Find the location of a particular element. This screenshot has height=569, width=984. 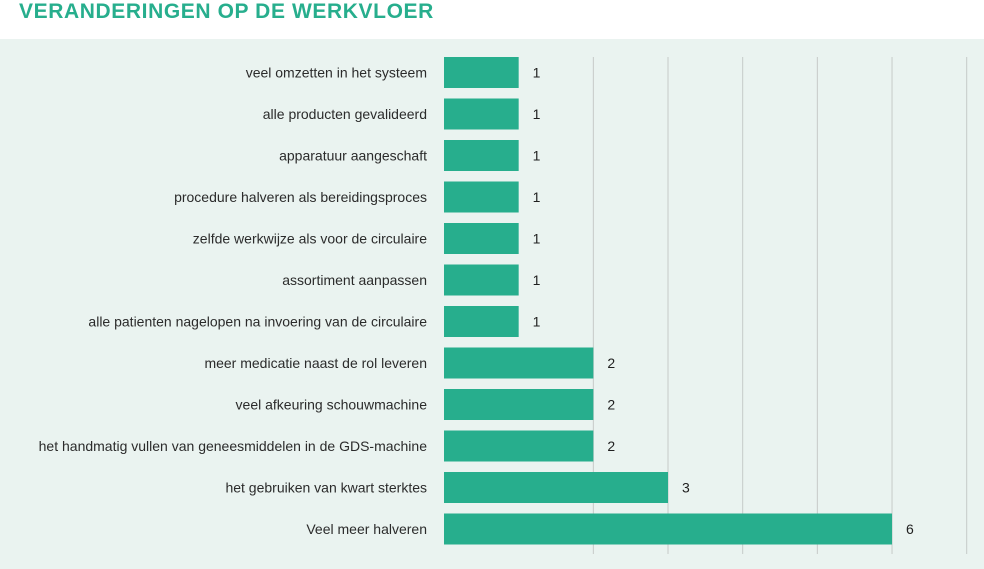

category-label: alle producten gevalideerd is located at coordinates (345, 114).